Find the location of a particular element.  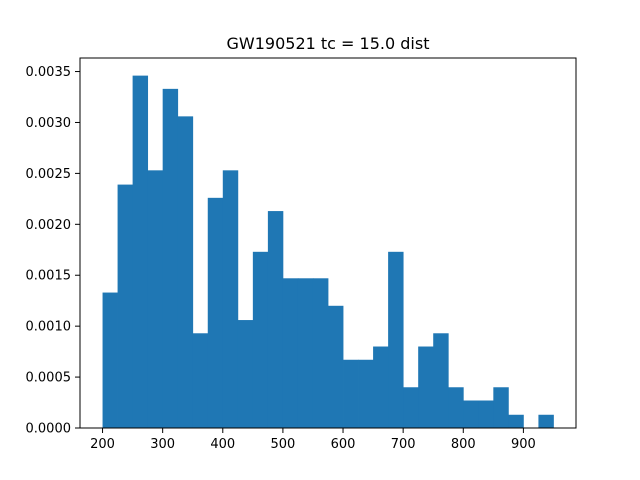

y-tick-label: 0.0015 is located at coordinates (49, 276).